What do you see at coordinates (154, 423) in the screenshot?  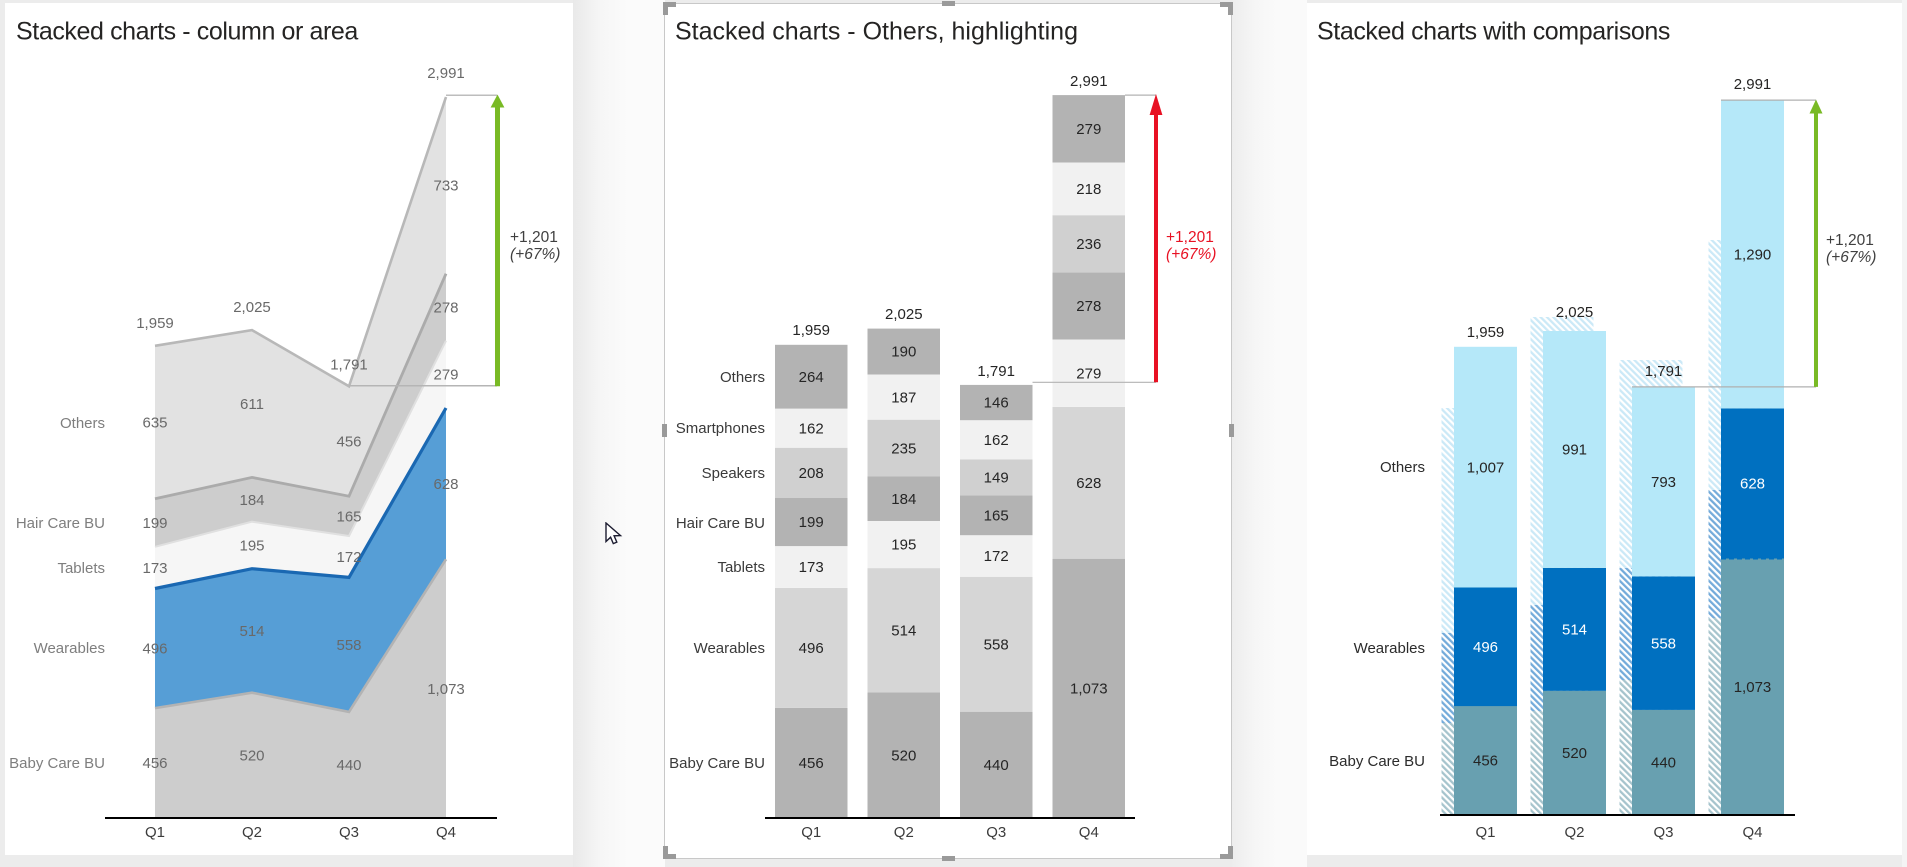 I see `svg-text: 635` at bounding box center [154, 423].